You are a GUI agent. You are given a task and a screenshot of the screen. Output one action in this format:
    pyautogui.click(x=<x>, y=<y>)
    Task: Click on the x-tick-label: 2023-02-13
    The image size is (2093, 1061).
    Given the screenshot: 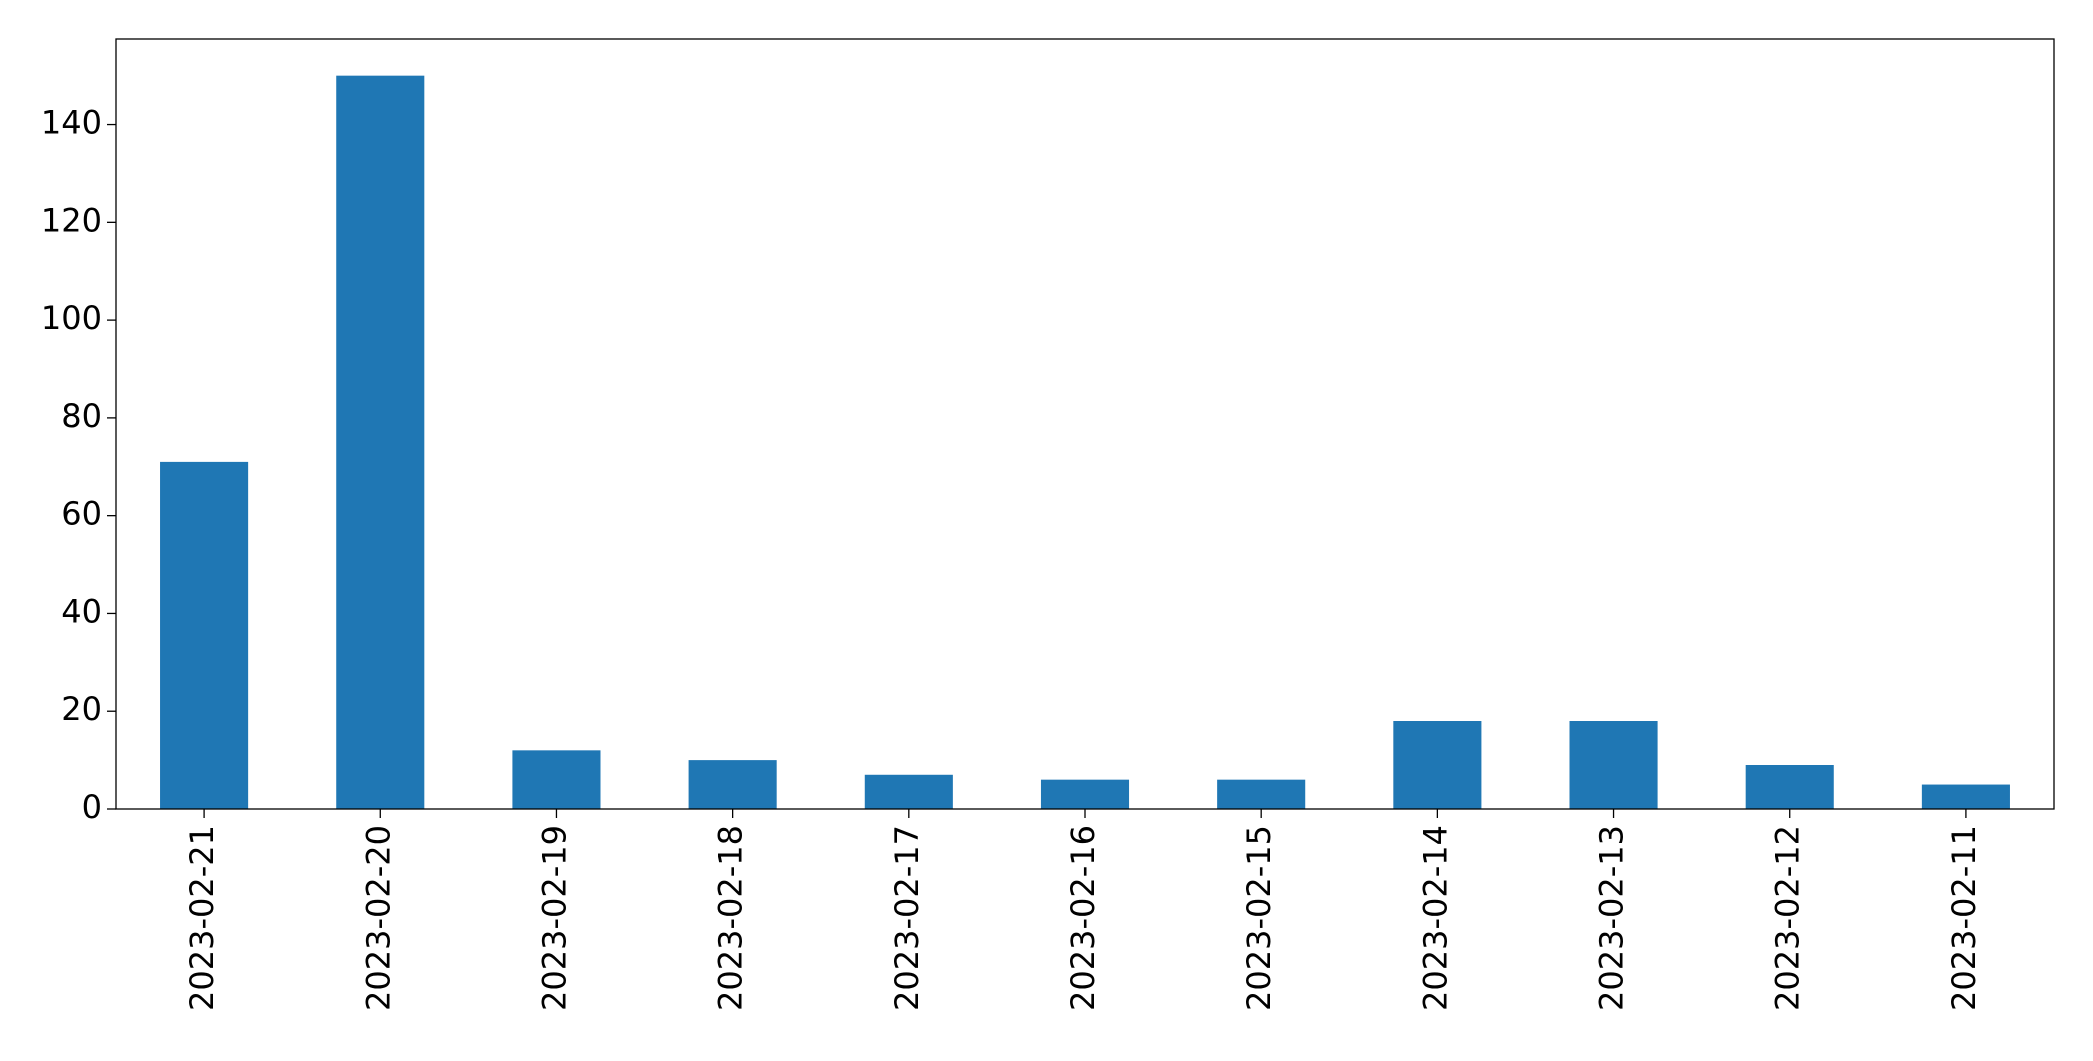 What is the action you would take?
    pyautogui.click(x=1612, y=918)
    